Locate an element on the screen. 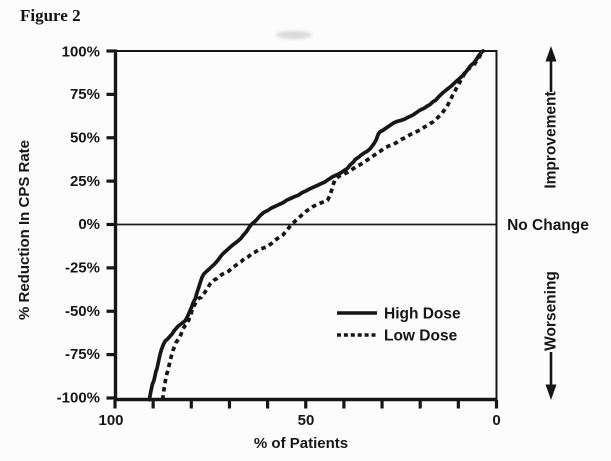  y-tick-label-75: 75% is located at coordinates (85, 94).